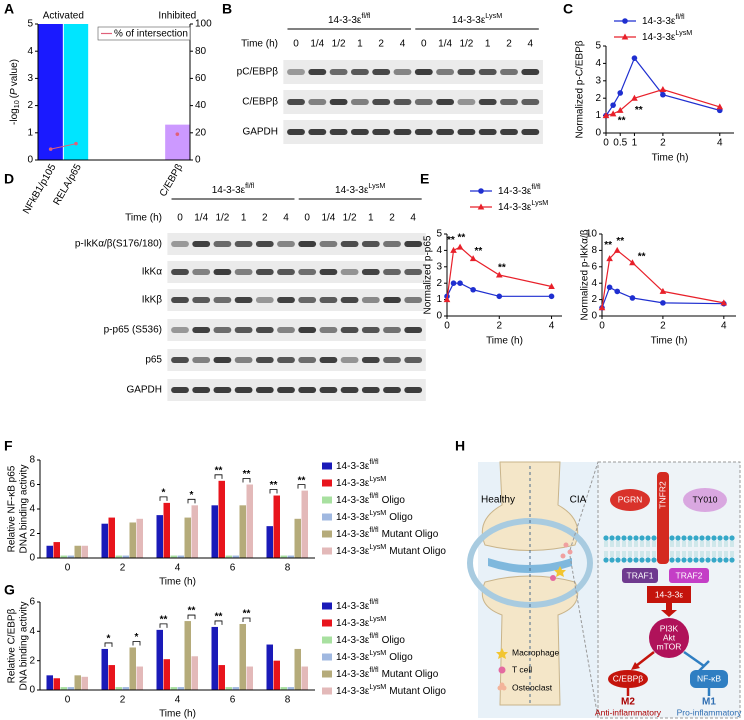 This screenshot has height=720, width=744. What do you see at coordinates (570, 552) in the screenshot?
I see `osteoclast-dot` at bounding box center [570, 552].